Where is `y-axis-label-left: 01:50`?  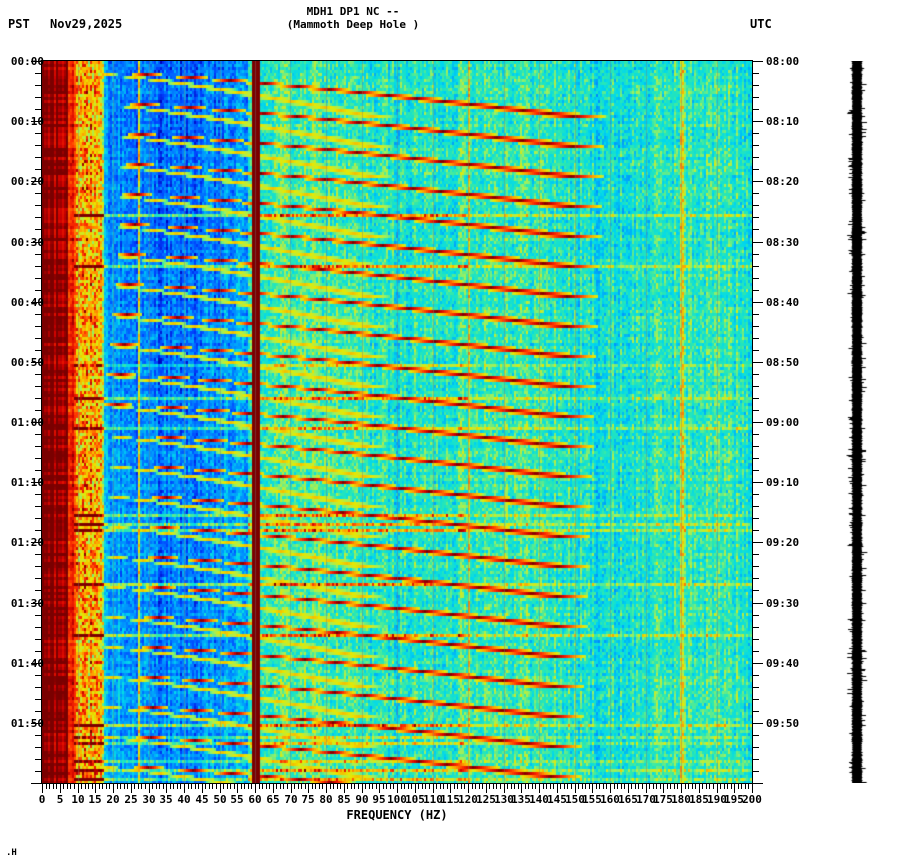 y-axis-label-left: 01:50 is located at coordinates (27, 723).